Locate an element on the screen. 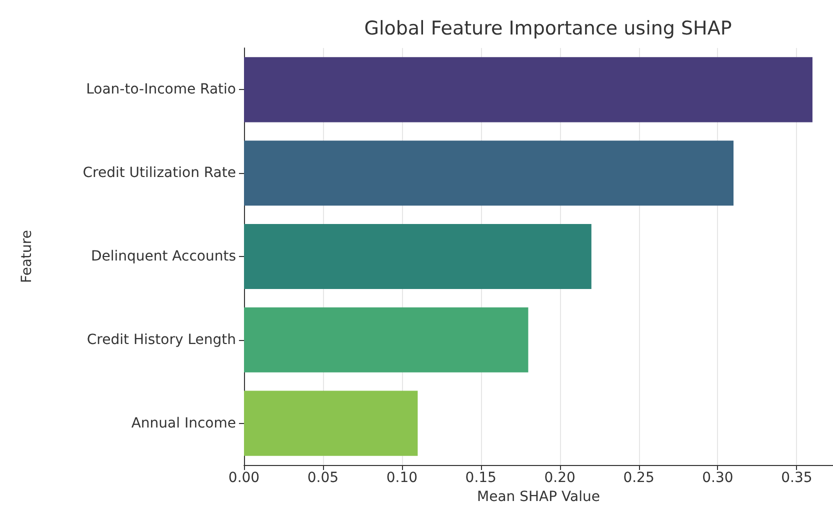 This screenshot has height=519, width=833. x-axis-title: Mean SHAP Value is located at coordinates (538, 496).